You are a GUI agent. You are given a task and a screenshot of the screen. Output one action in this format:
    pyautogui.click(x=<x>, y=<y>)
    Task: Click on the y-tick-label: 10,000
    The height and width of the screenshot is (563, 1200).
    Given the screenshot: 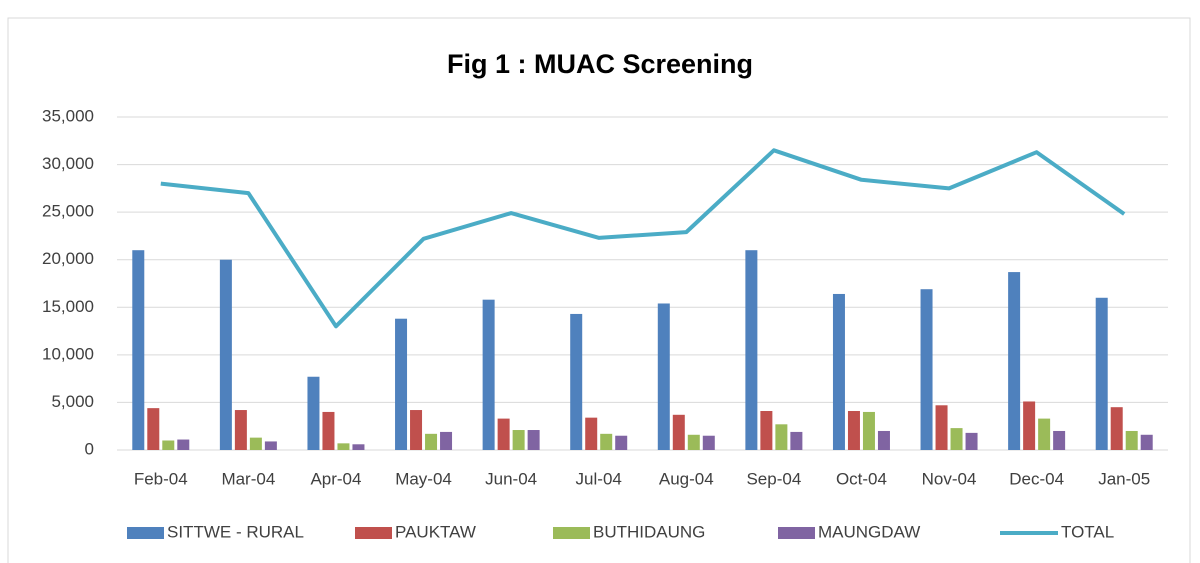 What is the action you would take?
    pyautogui.click(x=68, y=353)
    